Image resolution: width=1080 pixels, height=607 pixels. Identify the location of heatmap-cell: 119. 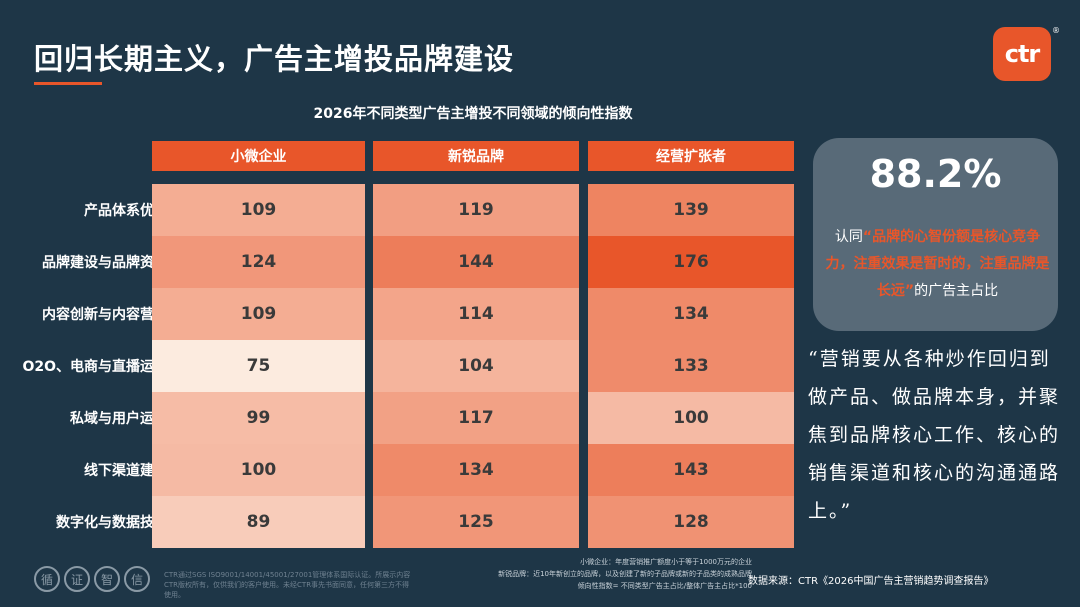
(476, 210).